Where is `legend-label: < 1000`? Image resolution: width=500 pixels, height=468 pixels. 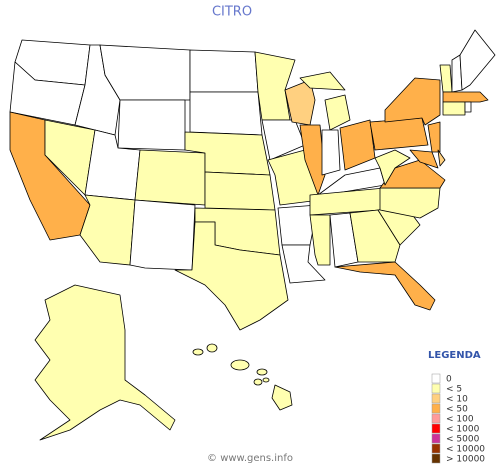 legend-label: < 1000 is located at coordinates (463, 430).